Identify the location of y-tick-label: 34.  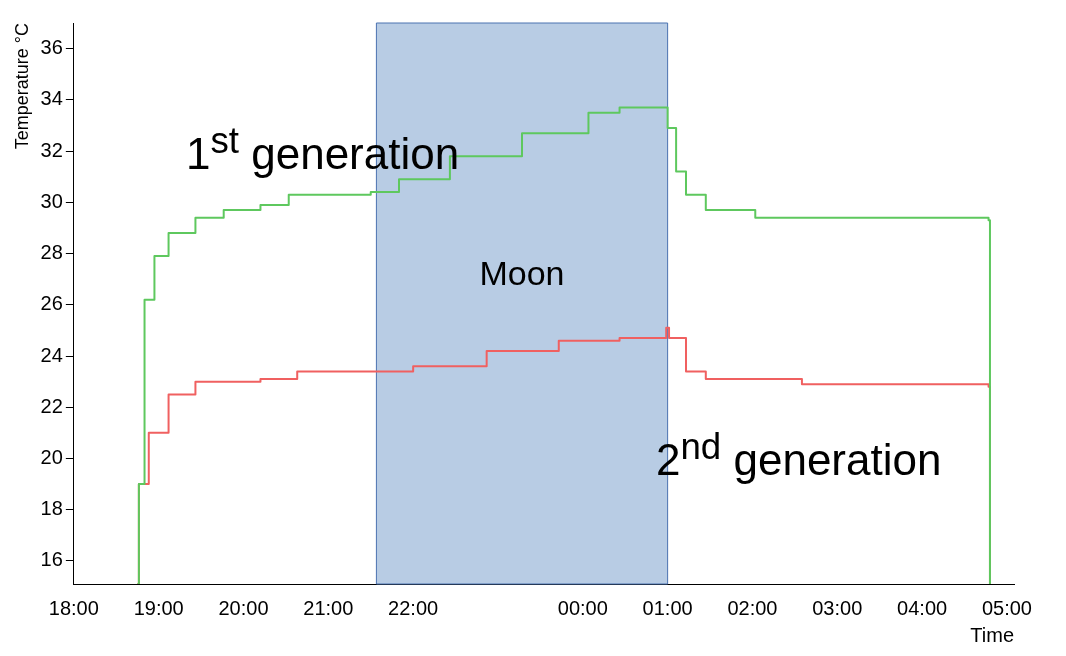
(51, 98).